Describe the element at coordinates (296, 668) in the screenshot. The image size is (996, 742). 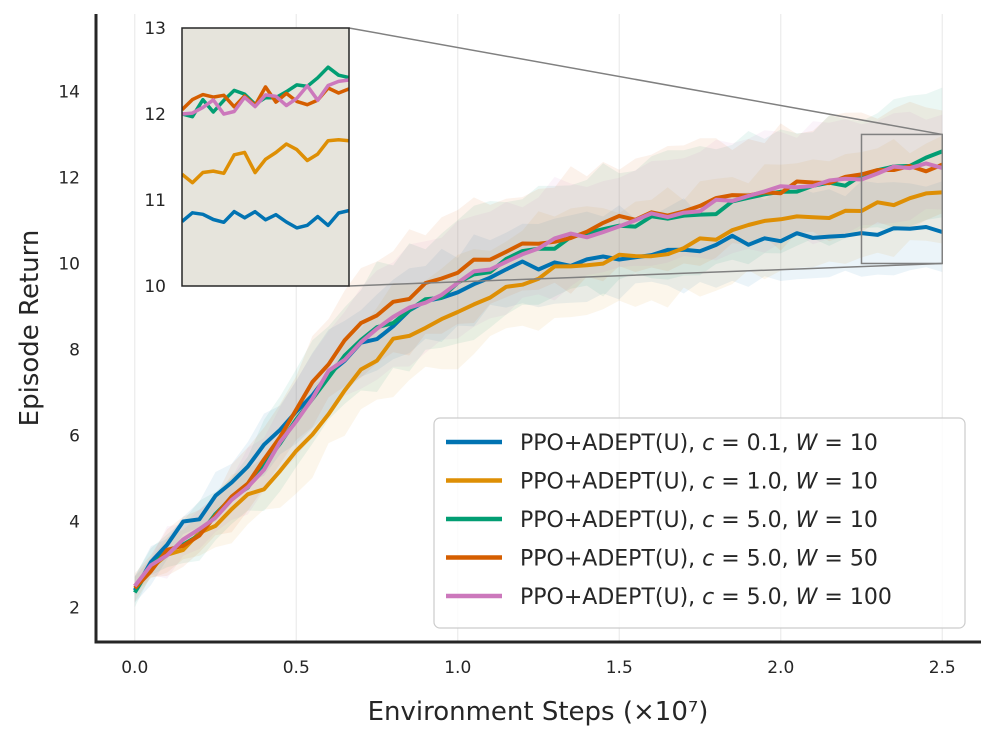
I see `x-tick-label: 0.5` at that location.